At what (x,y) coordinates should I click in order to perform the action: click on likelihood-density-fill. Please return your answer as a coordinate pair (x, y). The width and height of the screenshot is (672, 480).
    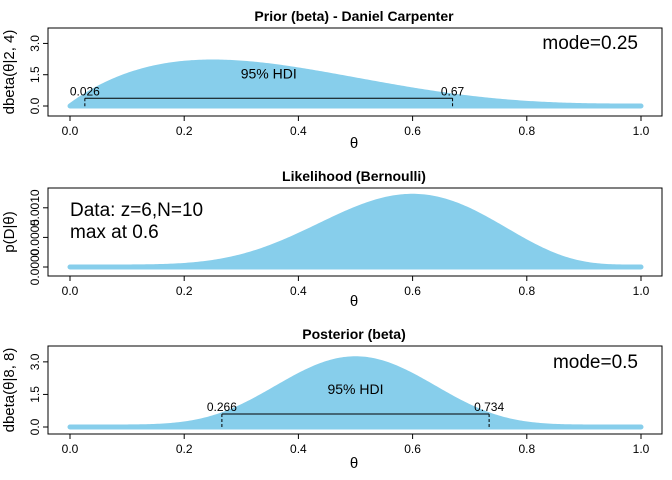
    Looking at the image, I should click on (355, 231).